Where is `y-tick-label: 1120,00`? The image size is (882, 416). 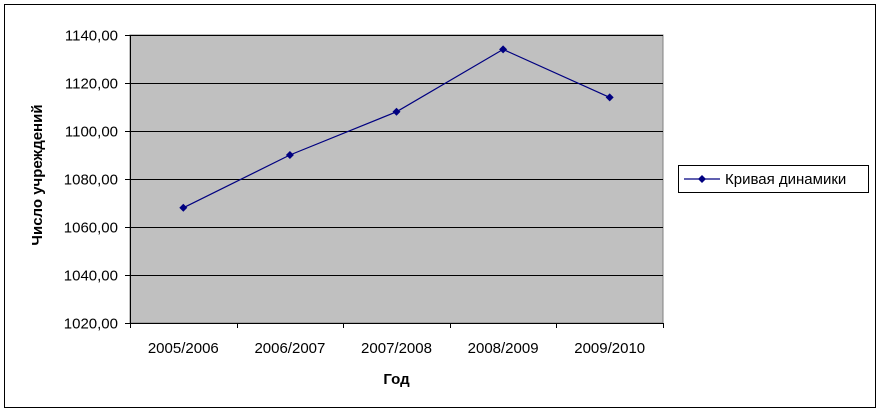 y-tick-label: 1120,00 is located at coordinates (91, 84).